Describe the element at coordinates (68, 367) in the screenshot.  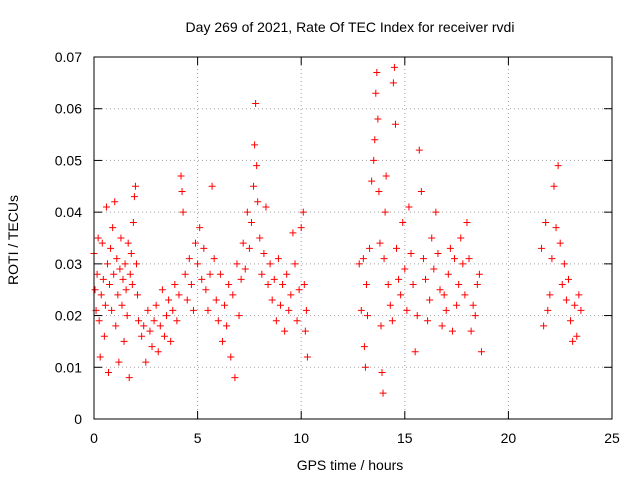
I see `y-tick-label: 0.01` at that location.